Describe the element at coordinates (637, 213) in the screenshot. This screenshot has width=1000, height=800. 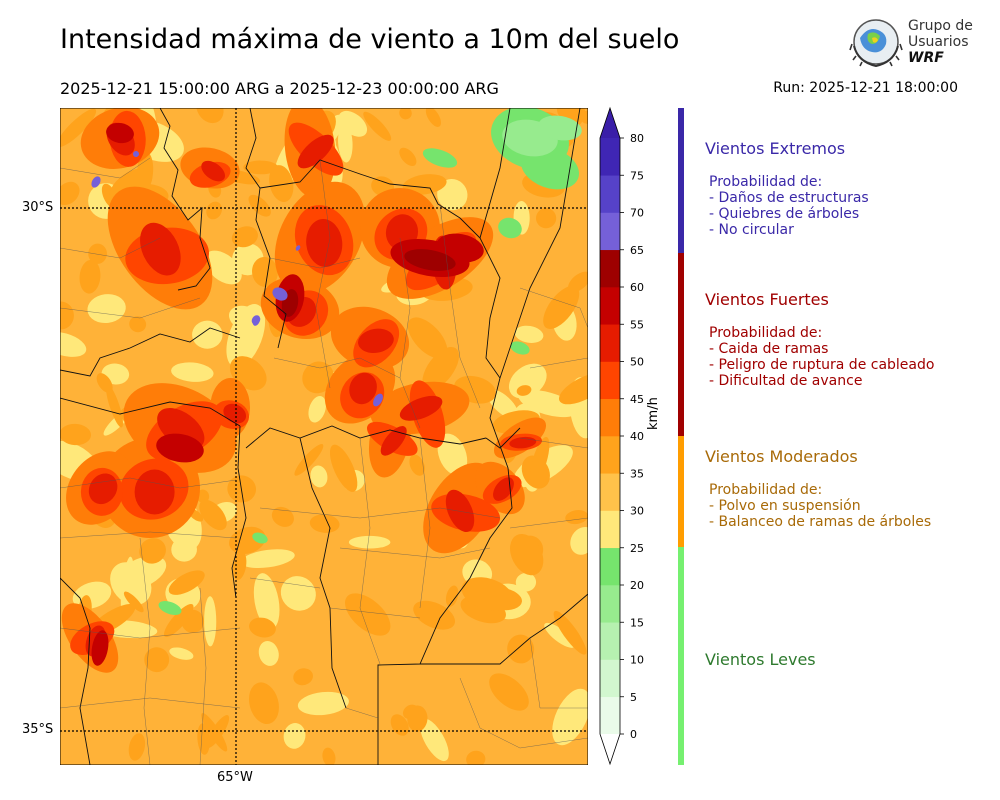
I see `colorbar-tick-label: 70` at that location.